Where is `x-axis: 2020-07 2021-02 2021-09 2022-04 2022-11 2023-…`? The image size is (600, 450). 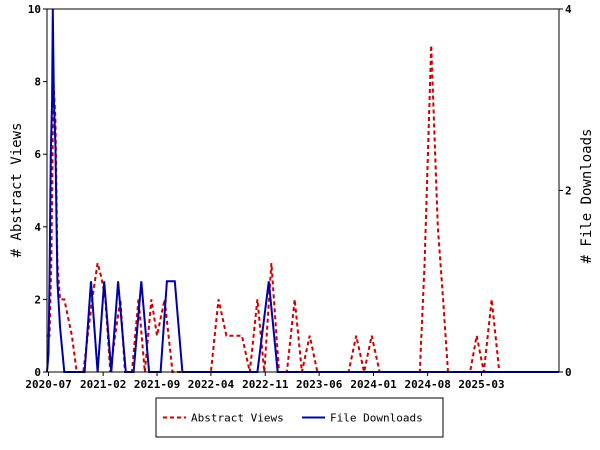 x-axis: 2020-07 2021-02 2021-09 2022-04 2022-11 2023-… is located at coordinates (265, 381).